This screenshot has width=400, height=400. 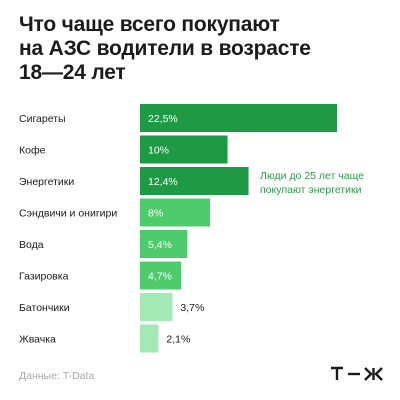 I want to click on value-label: 3,7%, so click(x=192, y=308).